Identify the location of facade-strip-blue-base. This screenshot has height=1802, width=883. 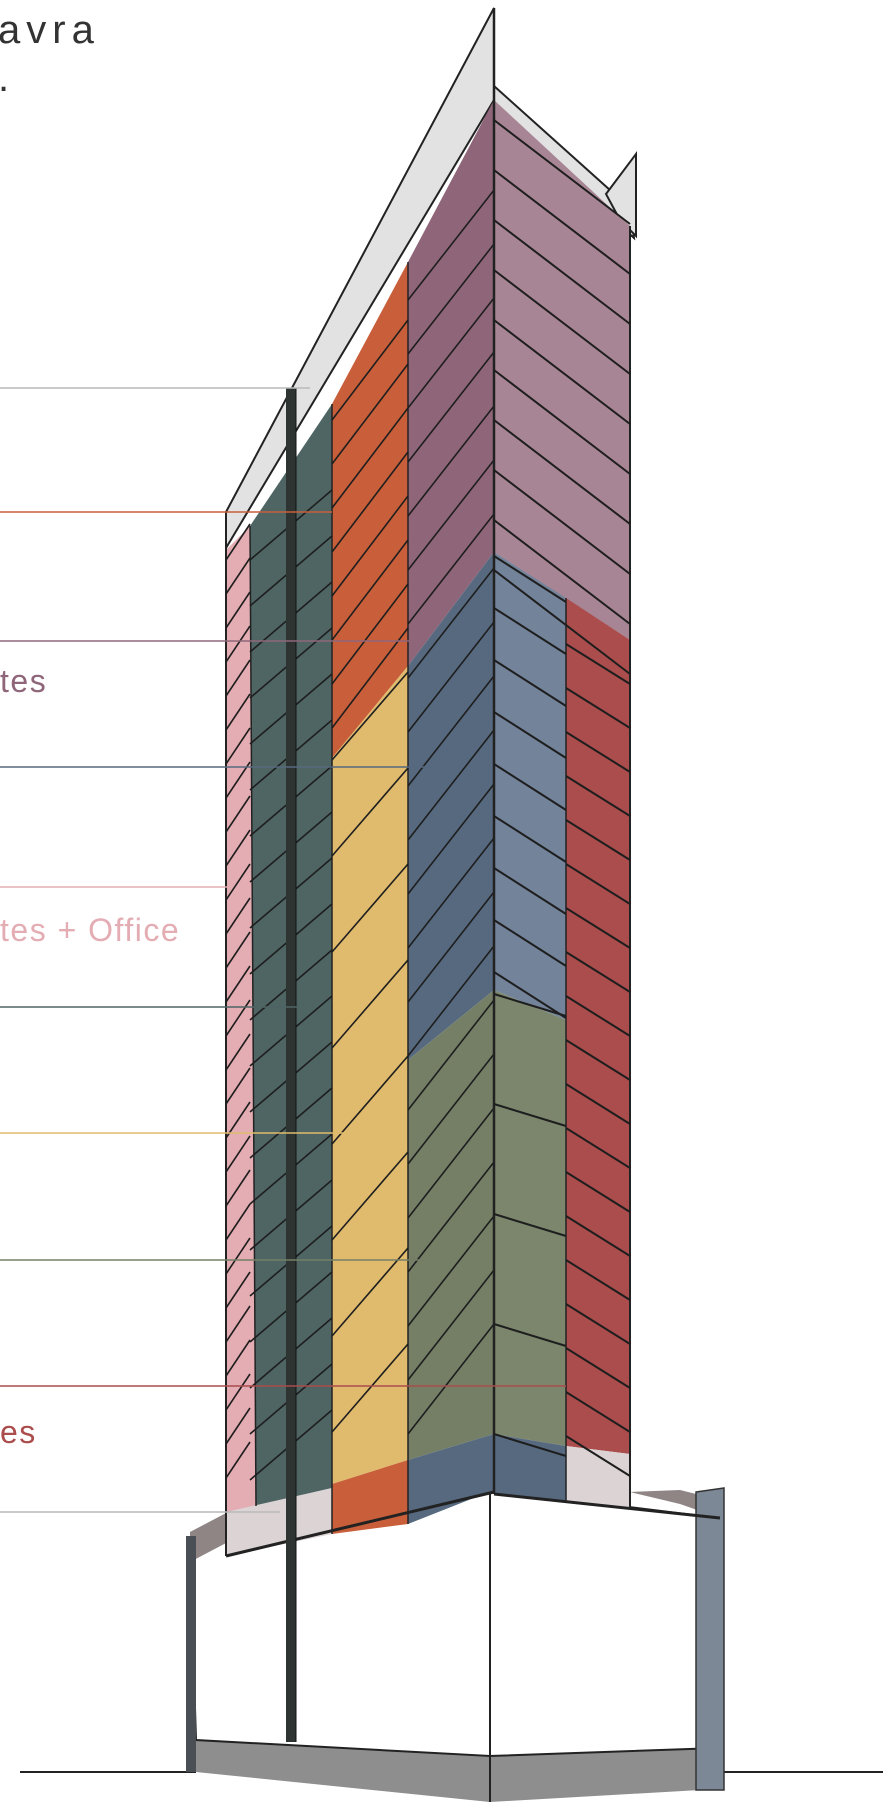
(451, 1479).